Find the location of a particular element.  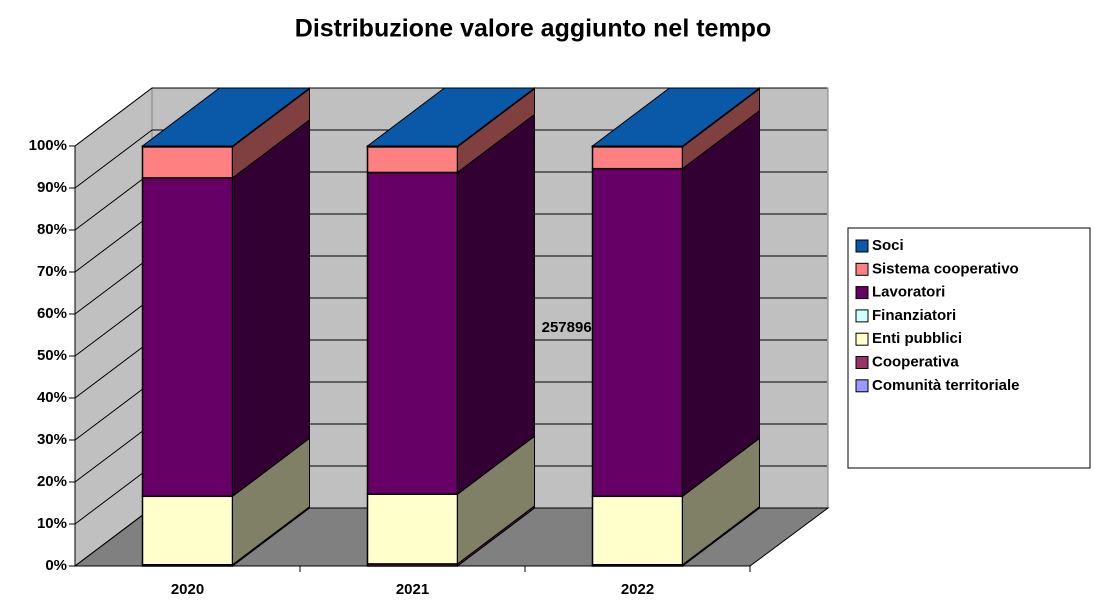

y-tick-label: 0% is located at coordinates (56, 565).